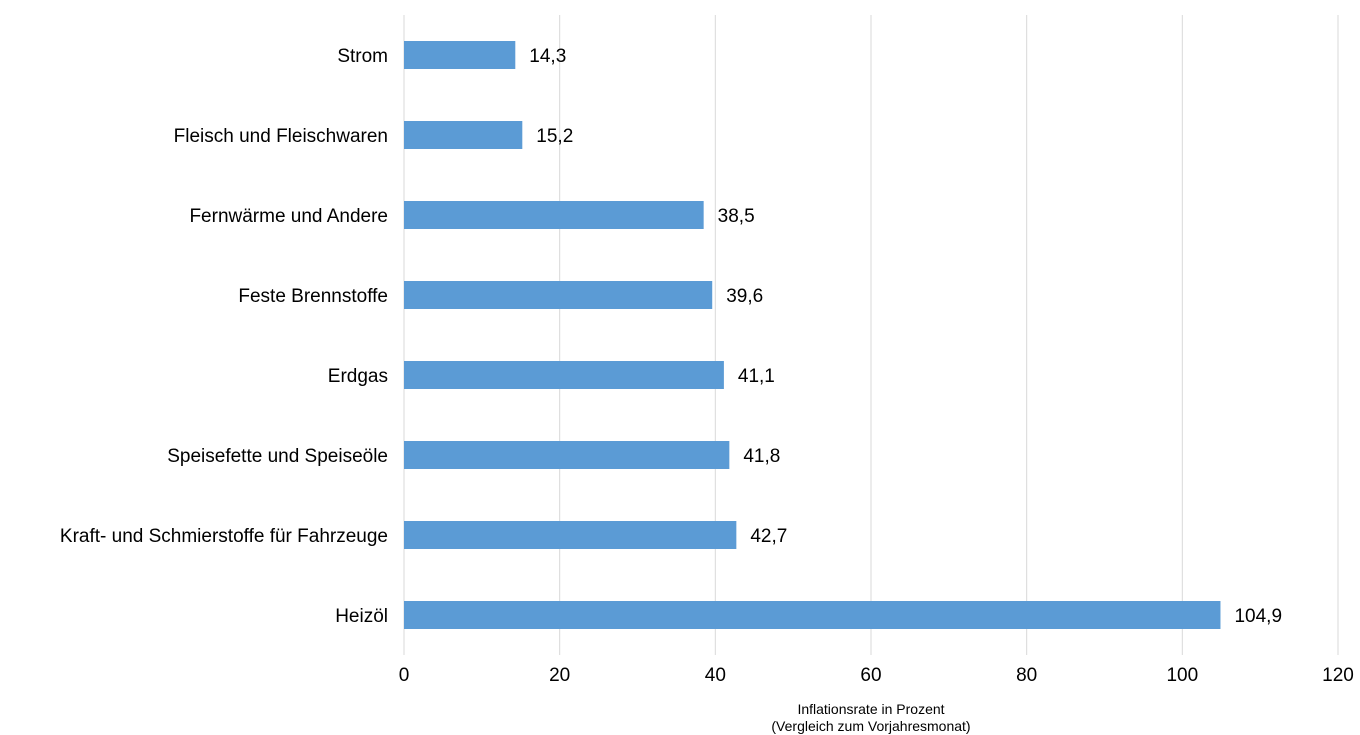 This screenshot has width=1360, height=735. Describe the element at coordinates (224, 536) in the screenshot. I see `category-label: Kraft- und Schmierstoffe für Fahrzeuge` at that location.